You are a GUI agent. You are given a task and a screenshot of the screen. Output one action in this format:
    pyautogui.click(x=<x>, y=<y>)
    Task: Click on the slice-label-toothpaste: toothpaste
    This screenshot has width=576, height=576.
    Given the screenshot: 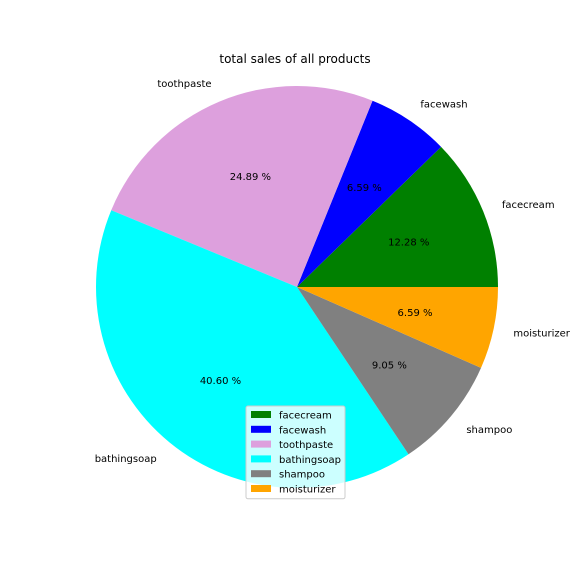 What is the action you would take?
    pyautogui.click(x=184, y=84)
    